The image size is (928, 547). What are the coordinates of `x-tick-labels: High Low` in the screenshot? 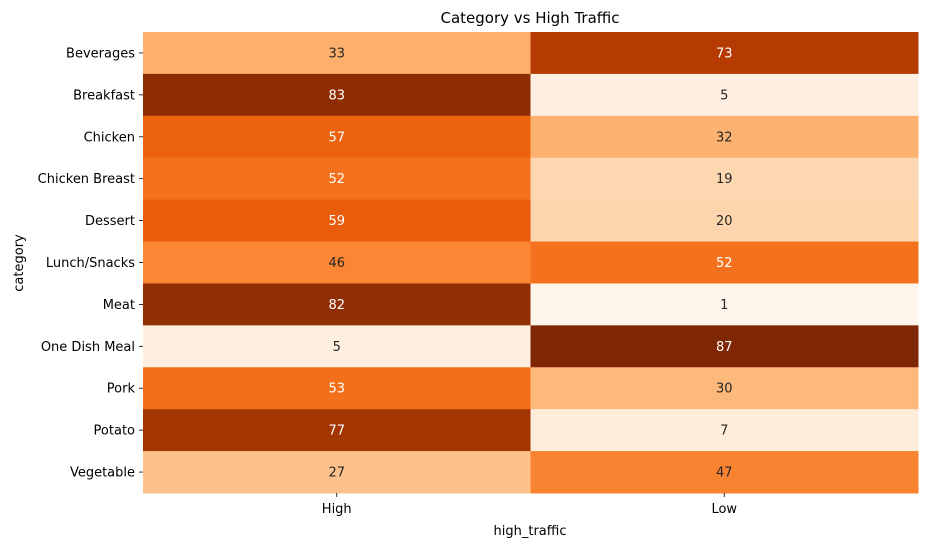 It's located at (529, 505).